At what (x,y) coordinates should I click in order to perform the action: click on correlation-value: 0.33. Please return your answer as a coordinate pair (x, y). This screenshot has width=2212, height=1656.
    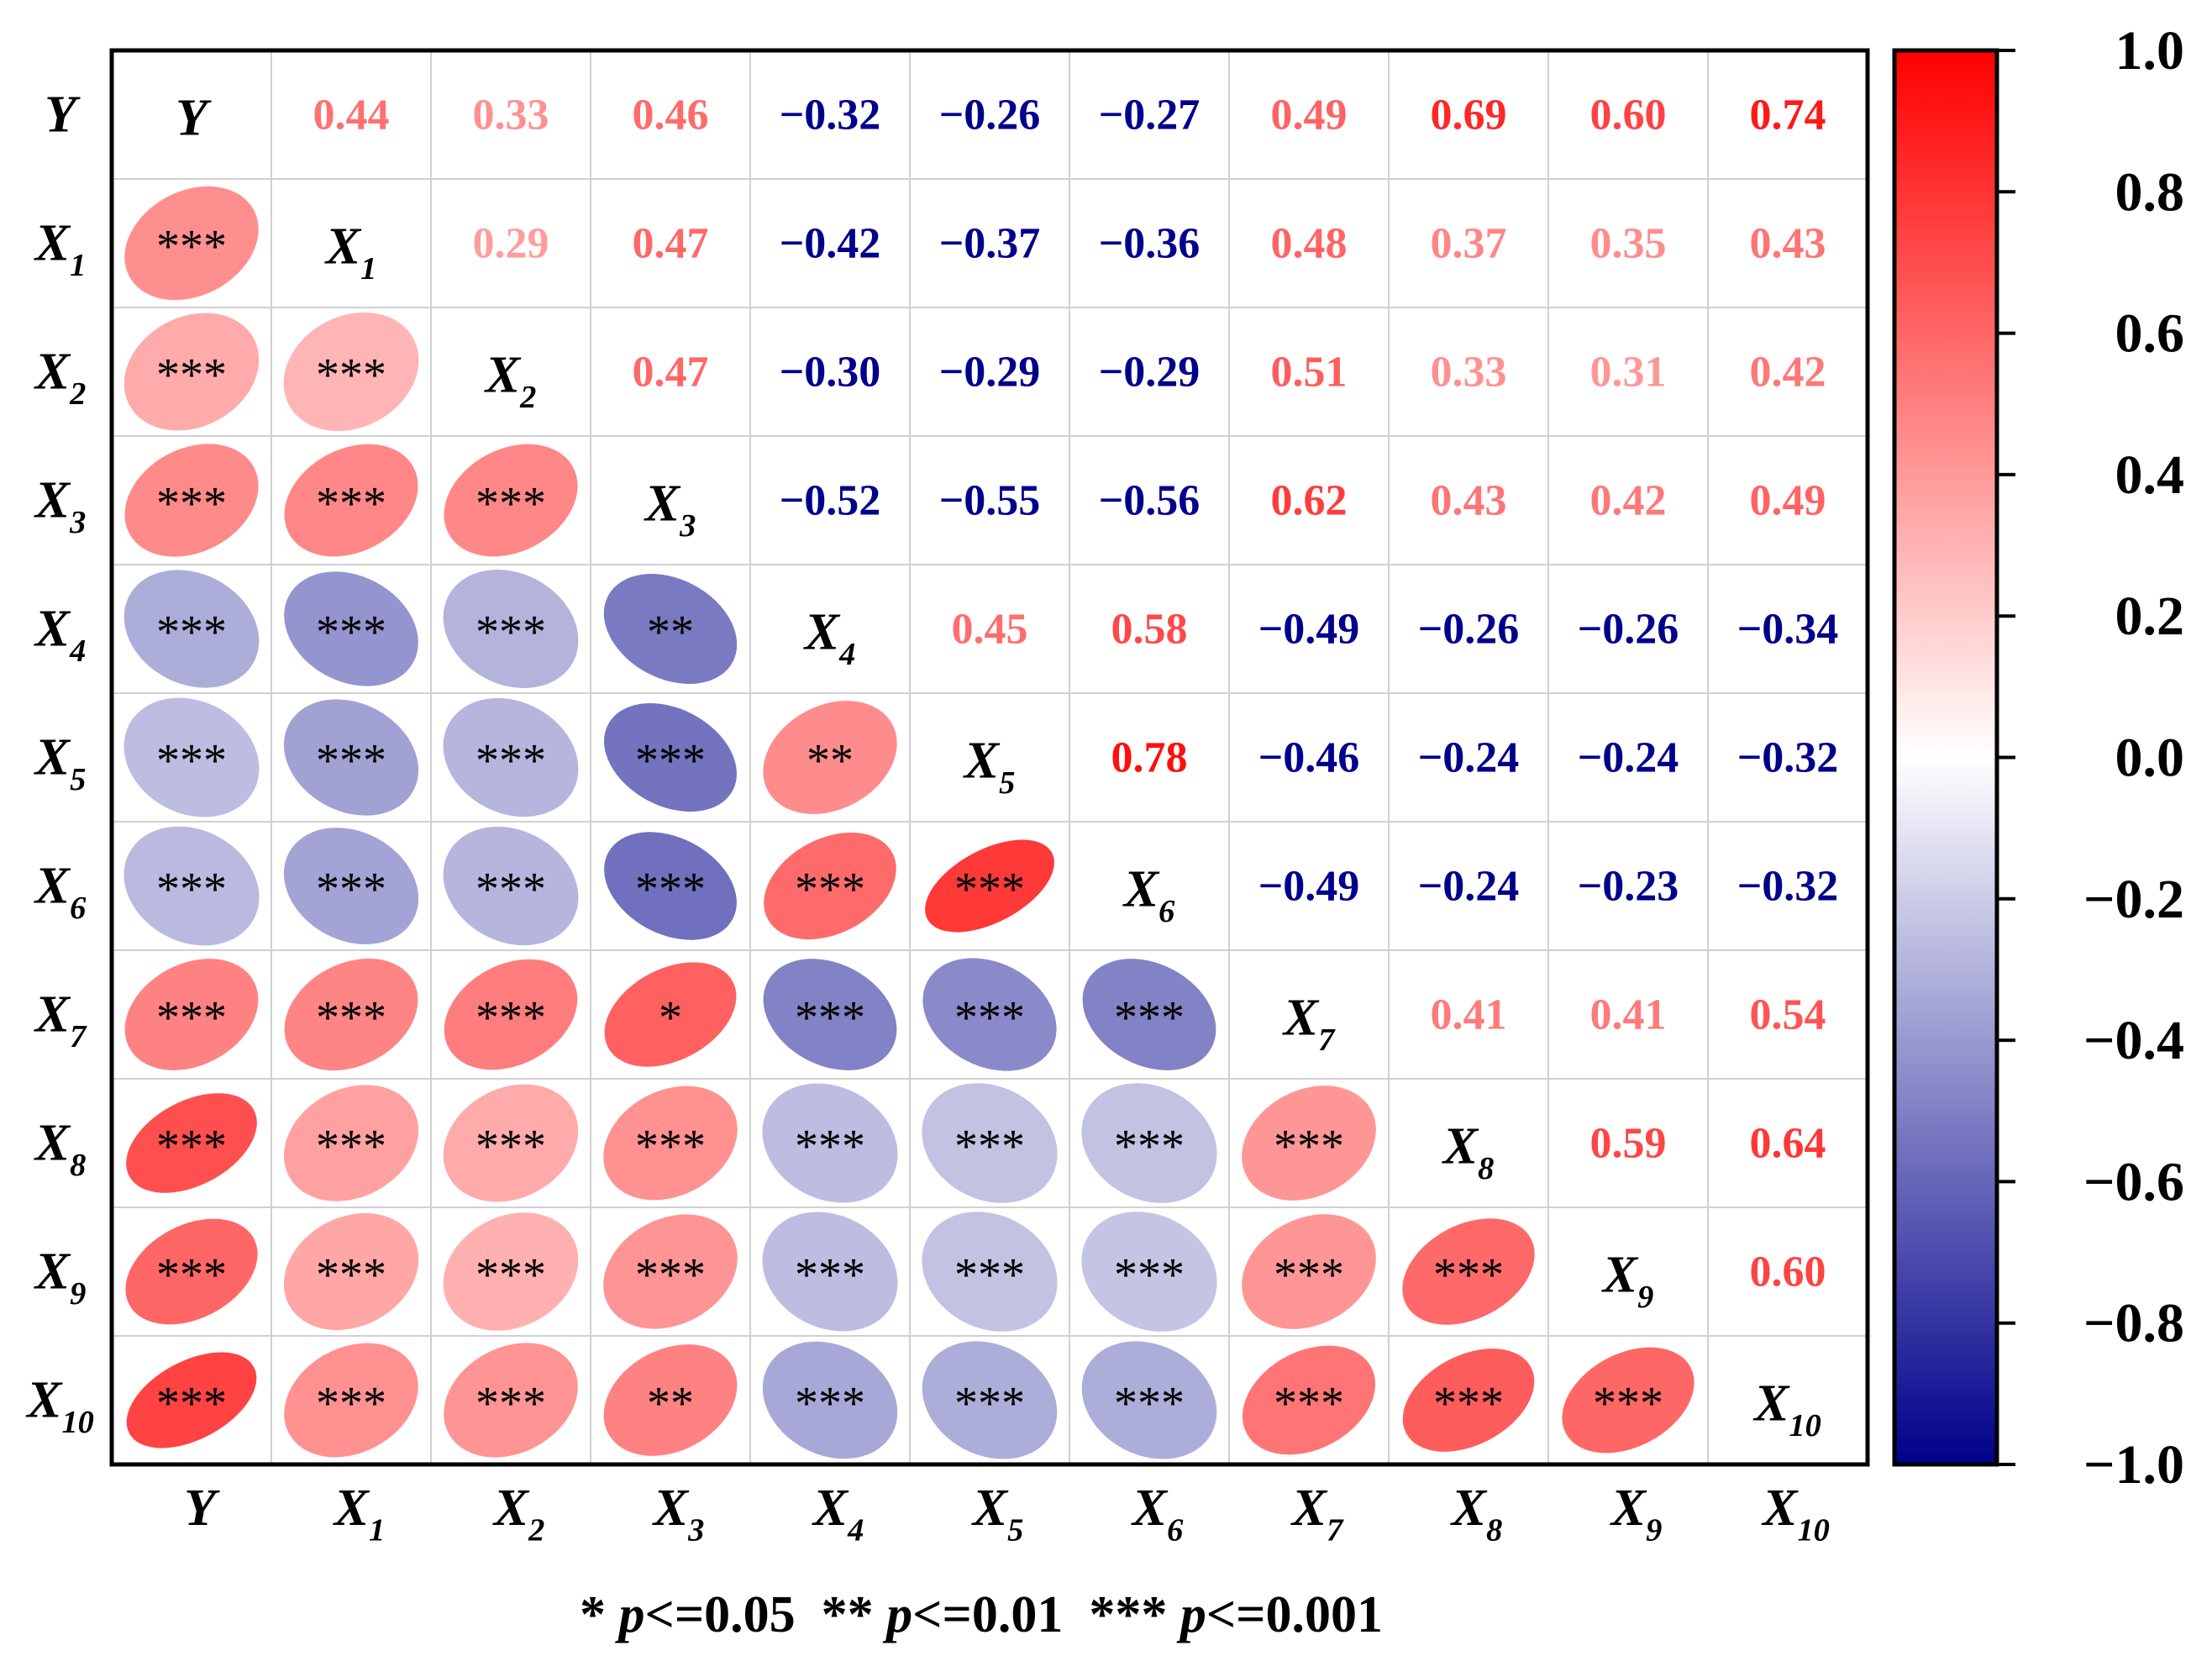
    Looking at the image, I should click on (511, 115).